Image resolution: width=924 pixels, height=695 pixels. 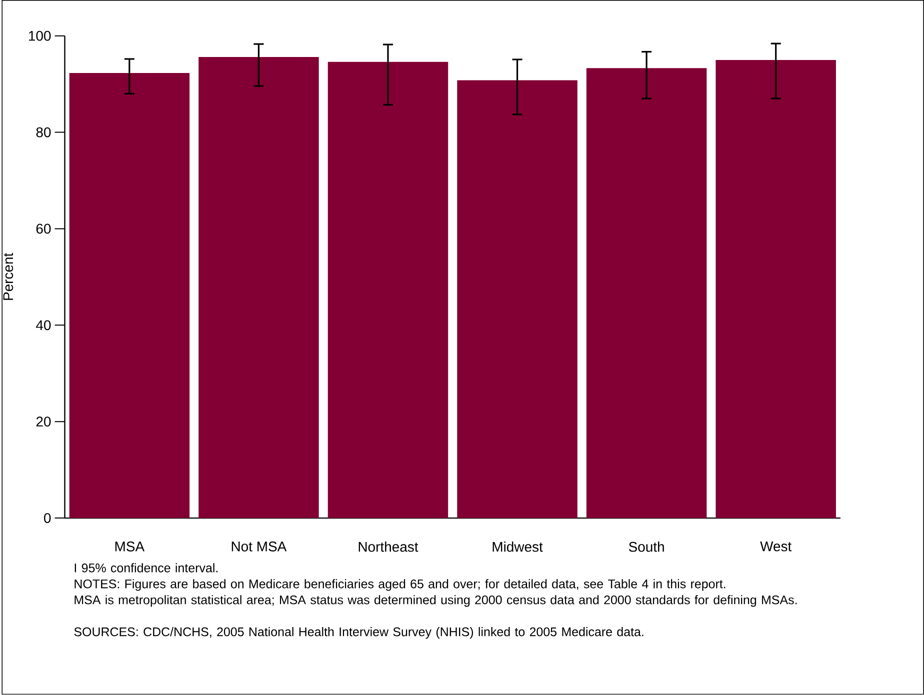 What do you see at coordinates (359, 633) in the screenshot?
I see `source-note: SOURCES: CDC/NCHS, 2005 National Health Interview Survey (NHIS) linked to 2005 Medicare data.` at bounding box center [359, 633].